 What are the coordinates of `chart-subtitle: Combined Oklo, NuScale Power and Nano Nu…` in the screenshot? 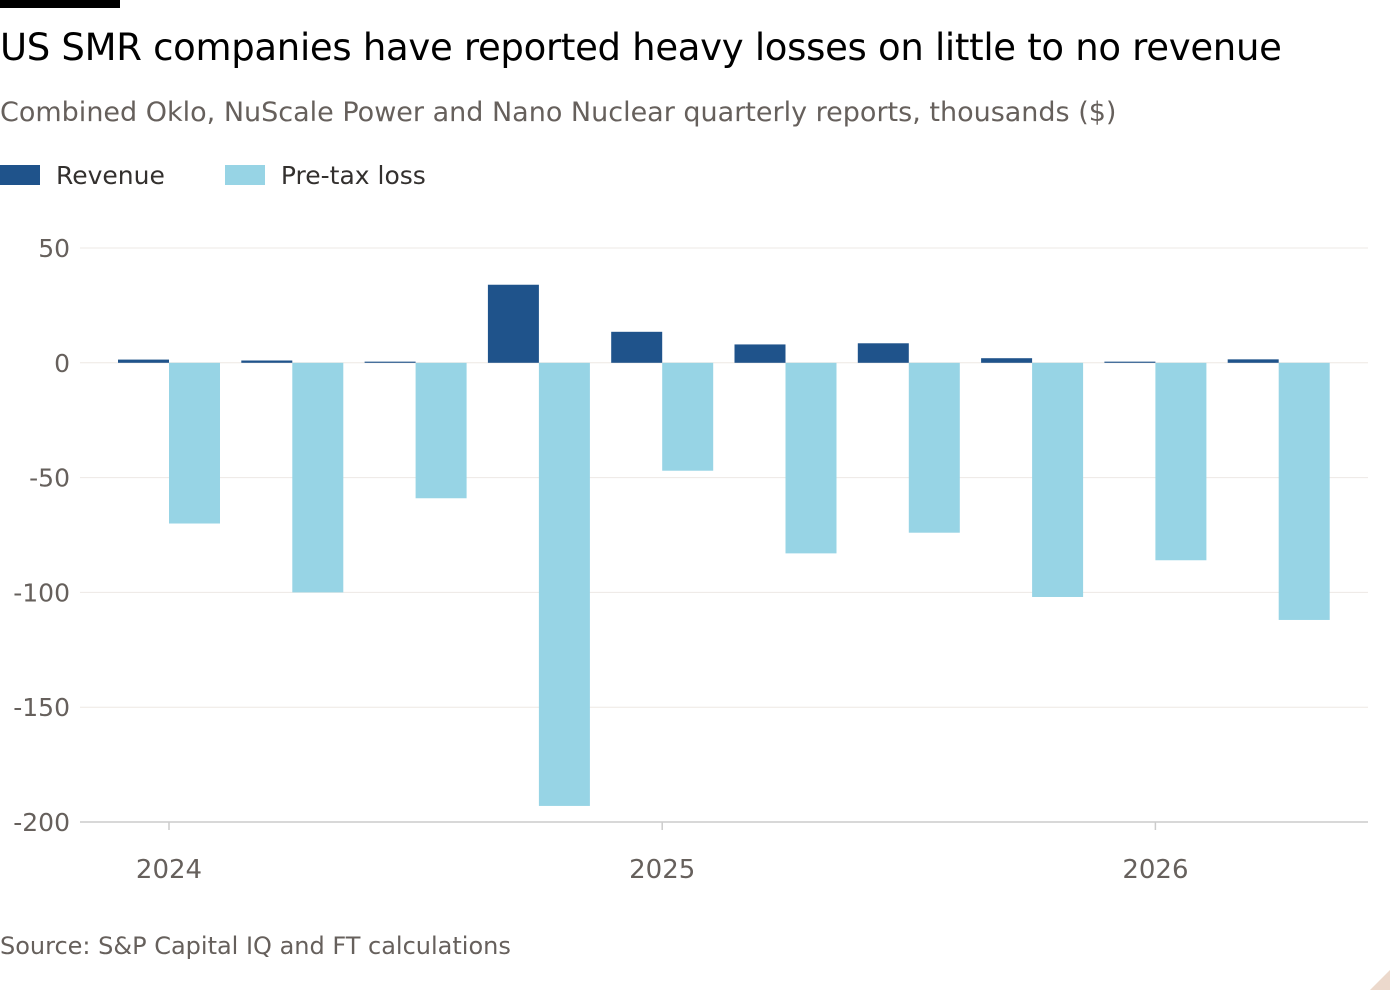 It's located at (558, 112).